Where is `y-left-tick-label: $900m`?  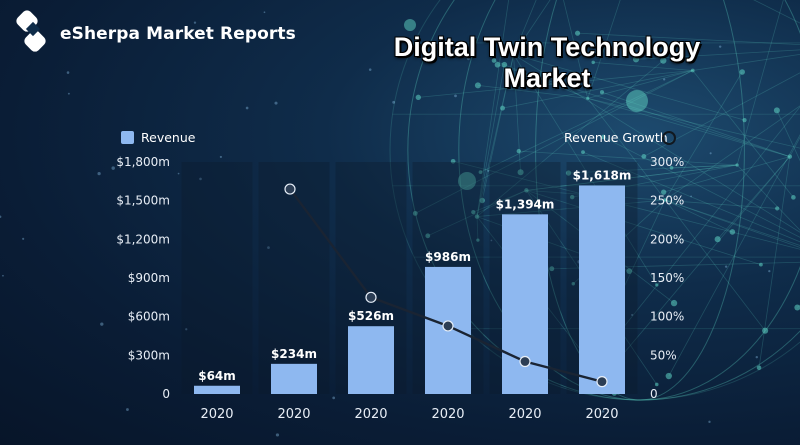 y-left-tick-label: $900m is located at coordinates (149, 278).